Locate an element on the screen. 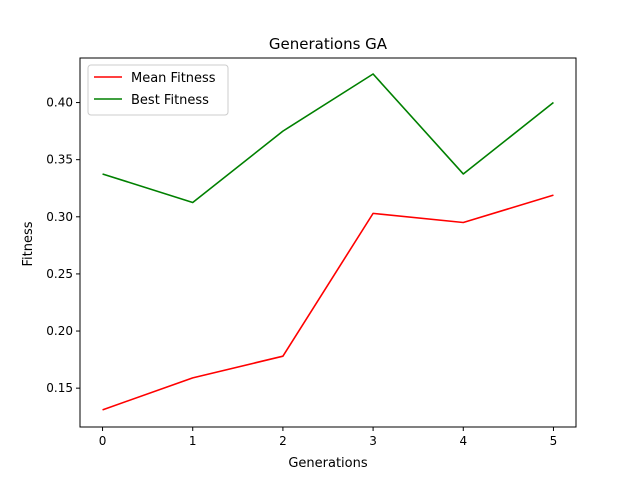  legend: Mean Fitness Best Fitness is located at coordinates (158, 90).